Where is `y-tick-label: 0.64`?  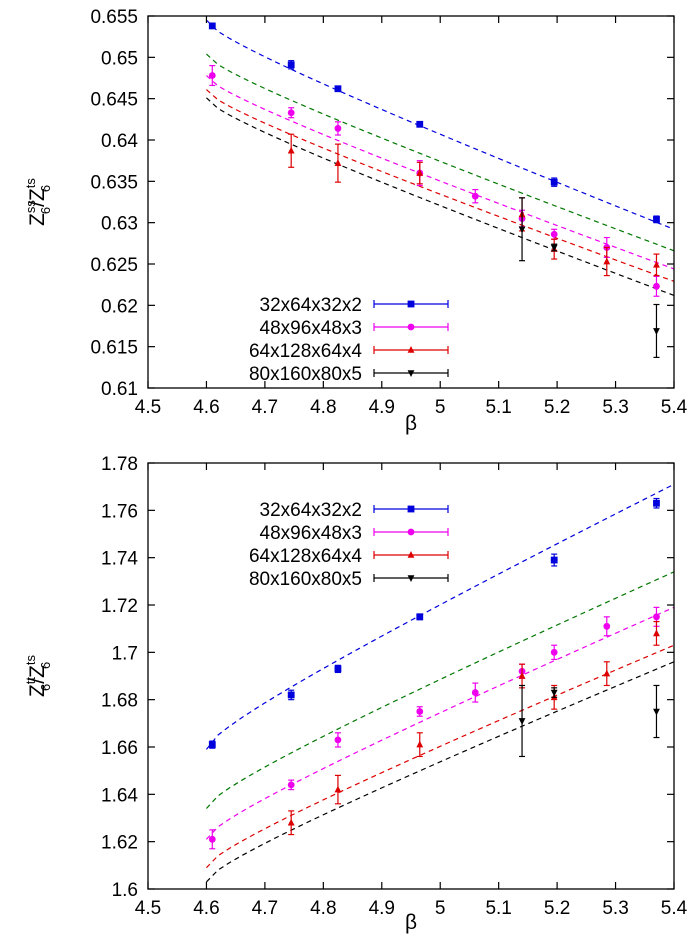
y-tick-label: 0.64 is located at coordinates (119, 141).